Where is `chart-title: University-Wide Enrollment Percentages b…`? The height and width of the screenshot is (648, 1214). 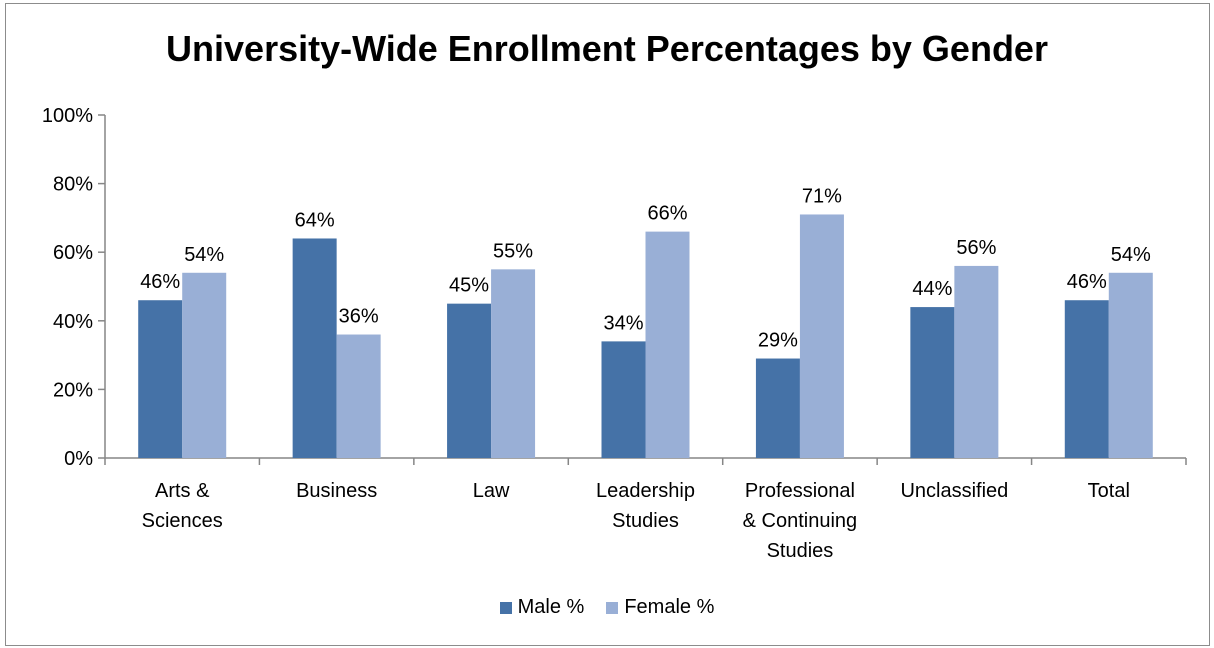 chart-title: University-Wide Enrollment Percentages b… is located at coordinates (607, 48).